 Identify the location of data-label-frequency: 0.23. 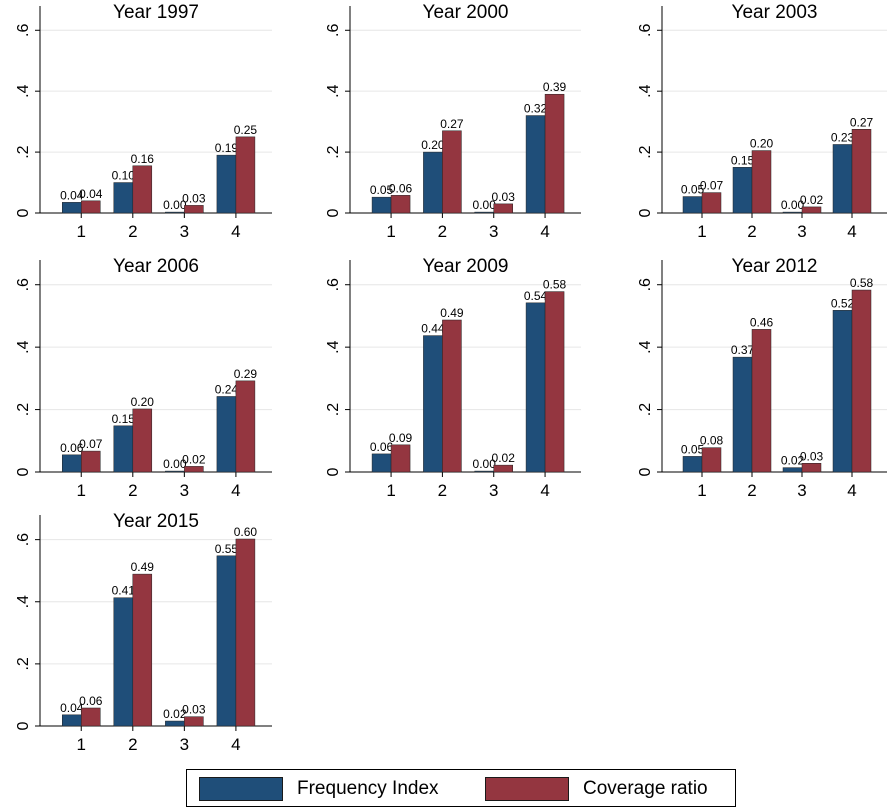
(843, 137).